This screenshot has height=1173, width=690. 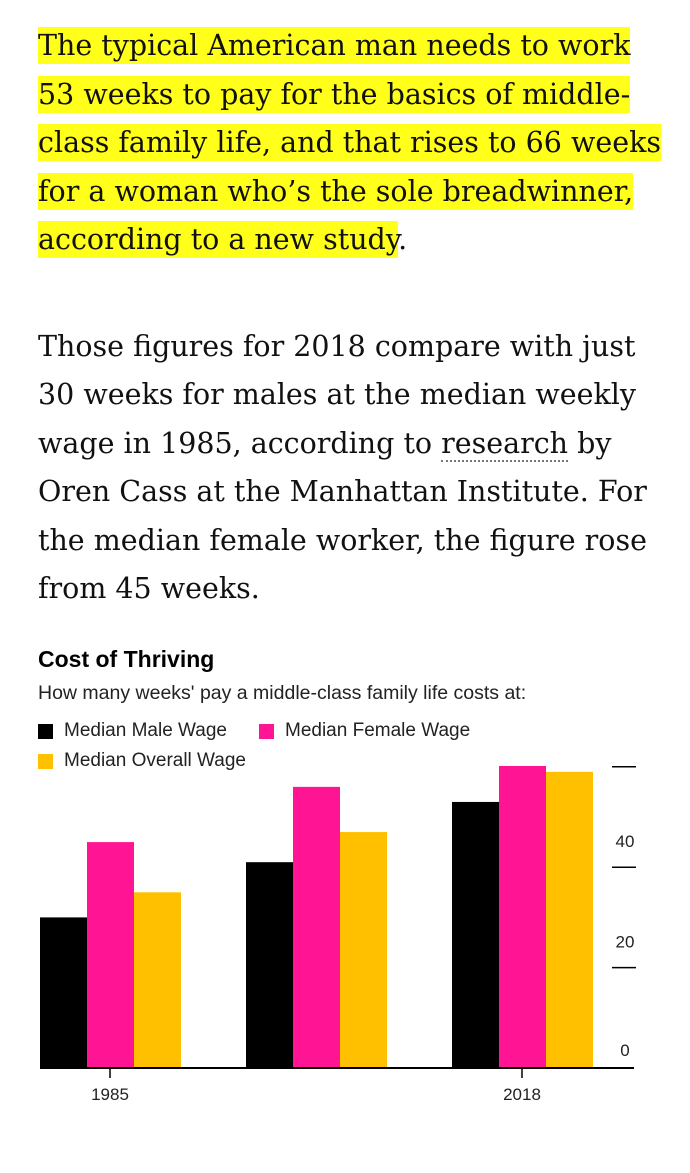 What do you see at coordinates (522, 1094) in the screenshot?
I see `x-tick-label-2018: 2018` at bounding box center [522, 1094].